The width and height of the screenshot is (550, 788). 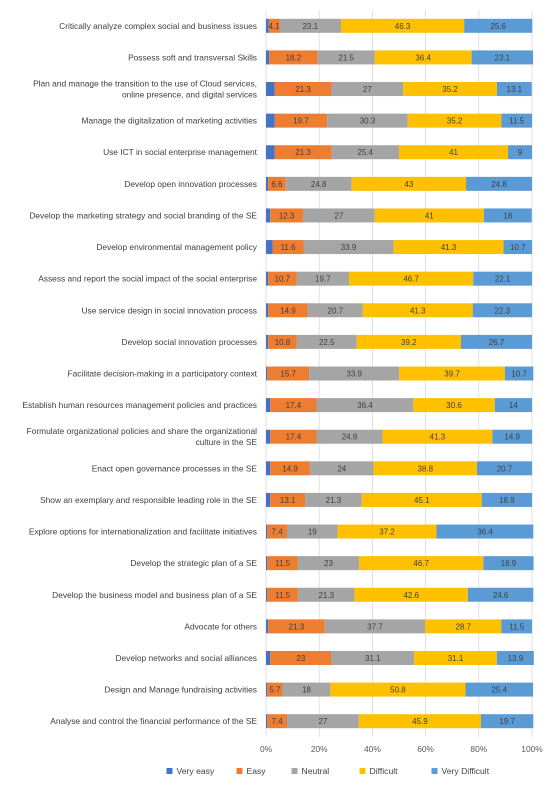 What do you see at coordinates (275, 690) in the screenshot?
I see `data-label: 5.7` at bounding box center [275, 690].